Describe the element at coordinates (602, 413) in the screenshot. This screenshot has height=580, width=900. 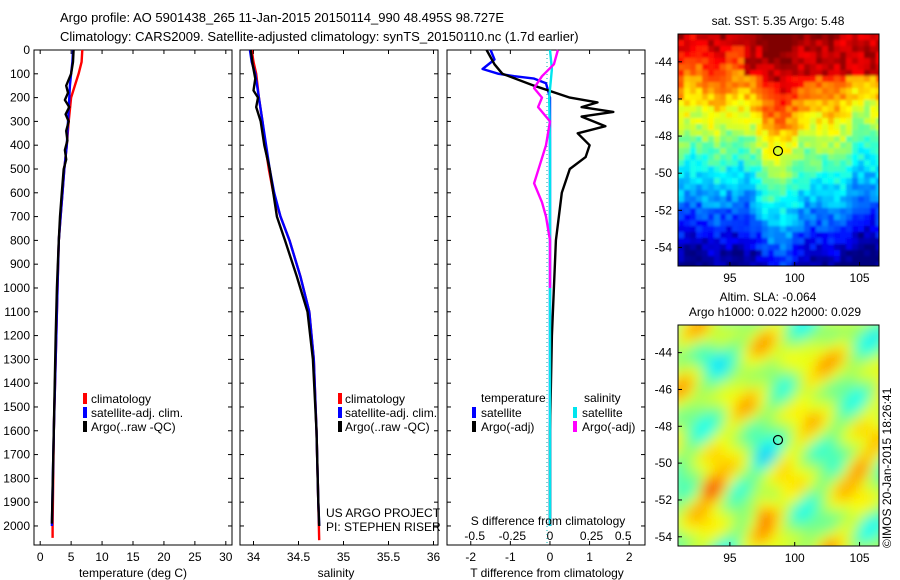
I see `legend-label-sal-satellite: satellite` at that location.